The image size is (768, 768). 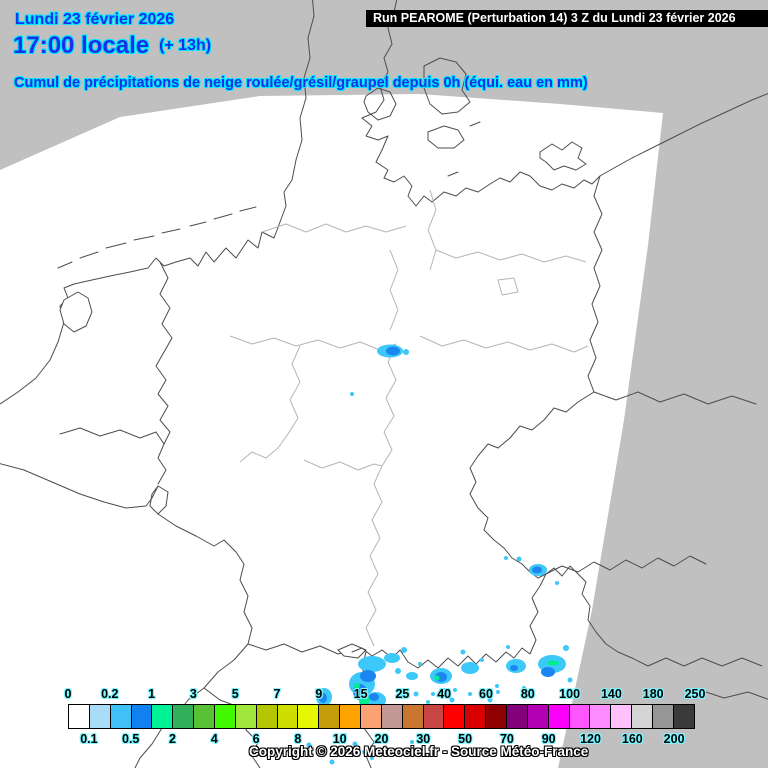 What do you see at coordinates (298, 739) in the screenshot?
I see `colorbar-tick-label: 8` at bounding box center [298, 739].